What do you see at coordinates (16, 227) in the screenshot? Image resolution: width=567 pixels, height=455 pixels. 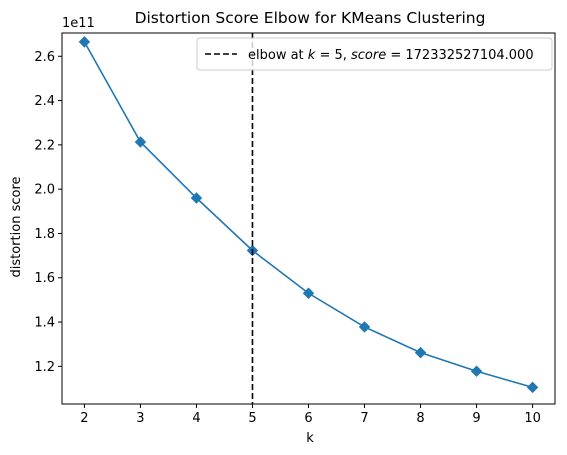 I see `y-axis-label: distortion score` at bounding box center [16, 227].